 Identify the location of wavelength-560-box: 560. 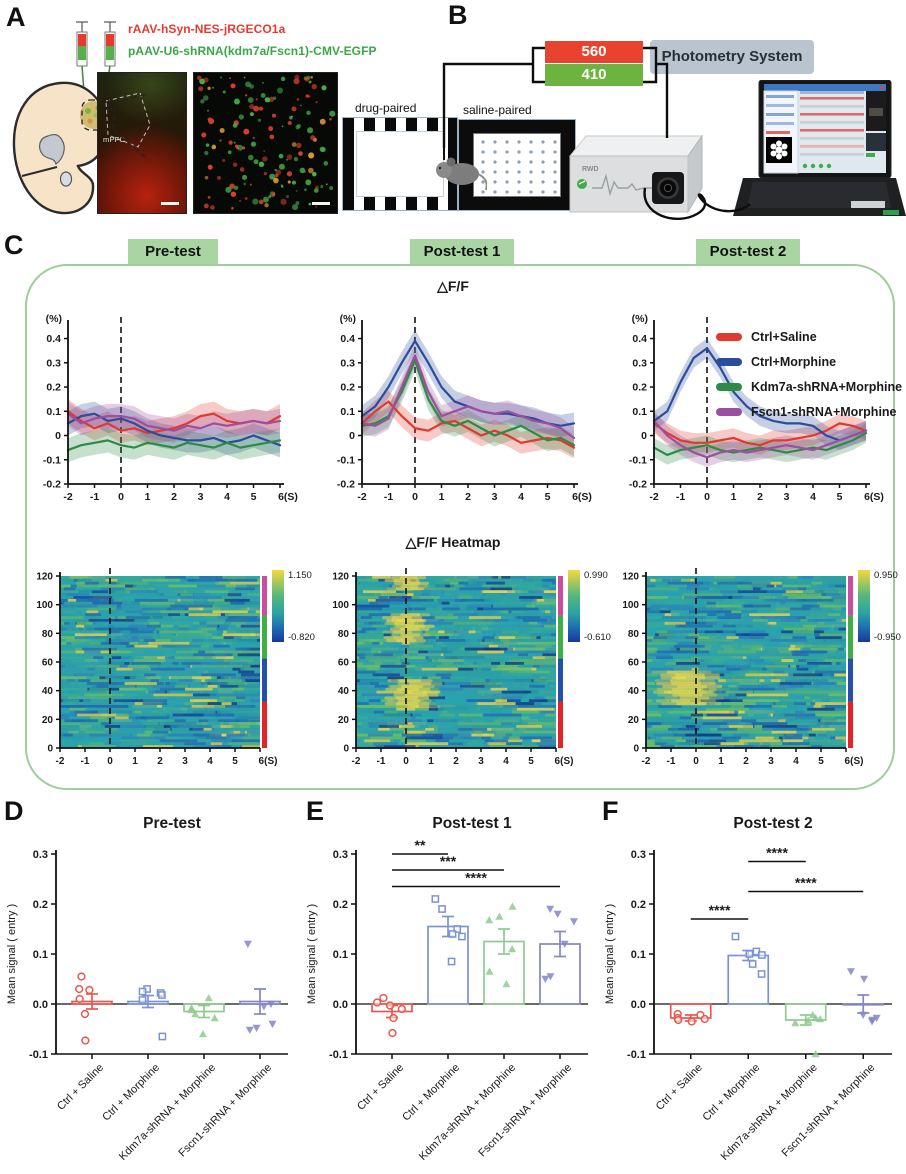
(594, 52).